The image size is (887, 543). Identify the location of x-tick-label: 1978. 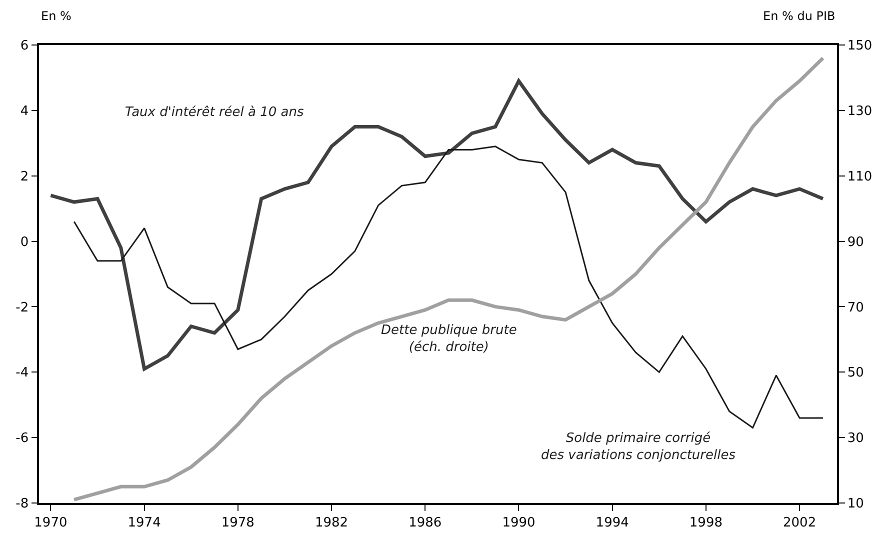
(237, 522).